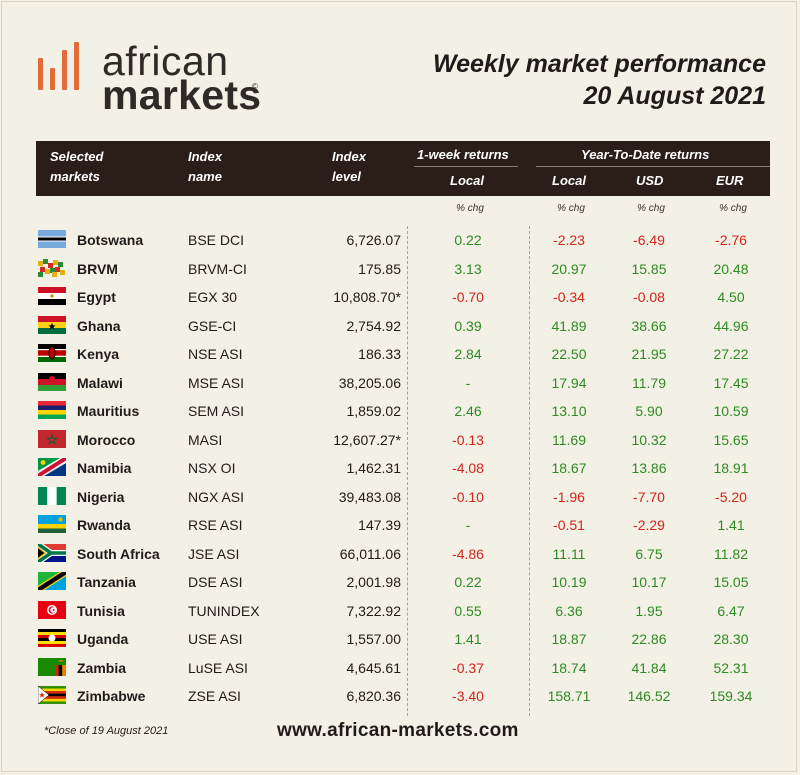  What do you see at coordinates (62, 66) in the screenshot?
I see `logo-bars-icon` at bounding box center [62, 66].